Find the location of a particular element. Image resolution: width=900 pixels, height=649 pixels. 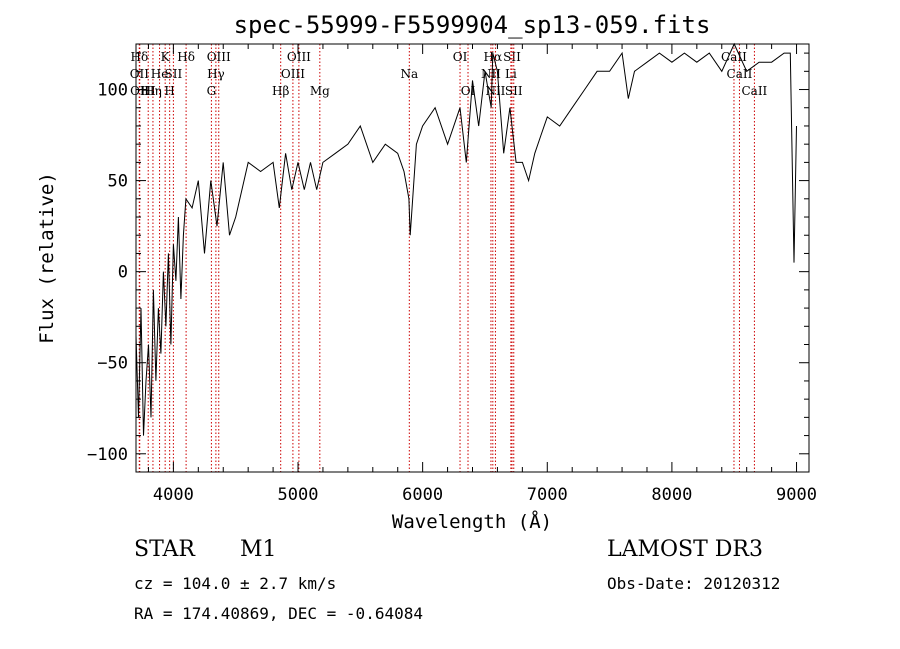

spectral-line-label: Na is located at coordinates (409, 74).